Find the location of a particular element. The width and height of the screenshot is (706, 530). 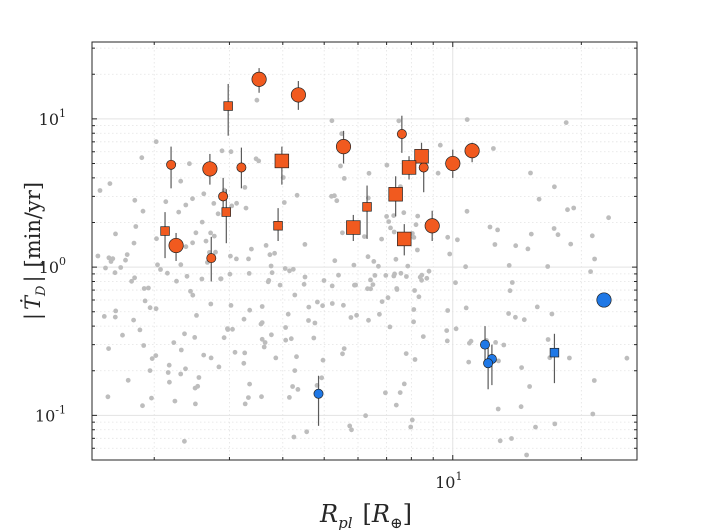

x-label-subscript: pl is located at coordinates (345, 522).